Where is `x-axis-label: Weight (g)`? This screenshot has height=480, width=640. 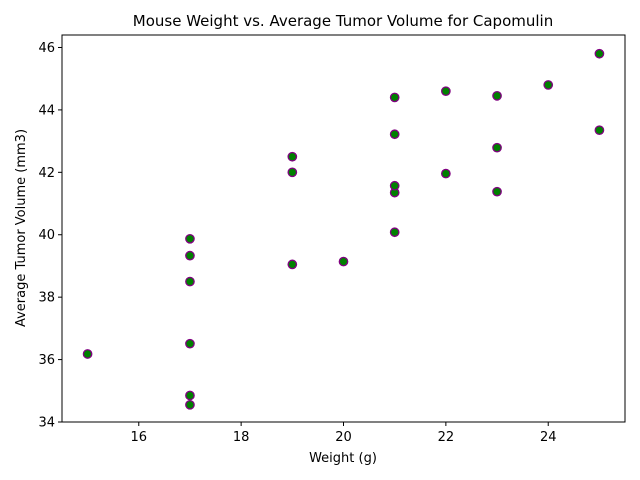
x-axis-label: Weight (g) is located at coordinates (343, 458).